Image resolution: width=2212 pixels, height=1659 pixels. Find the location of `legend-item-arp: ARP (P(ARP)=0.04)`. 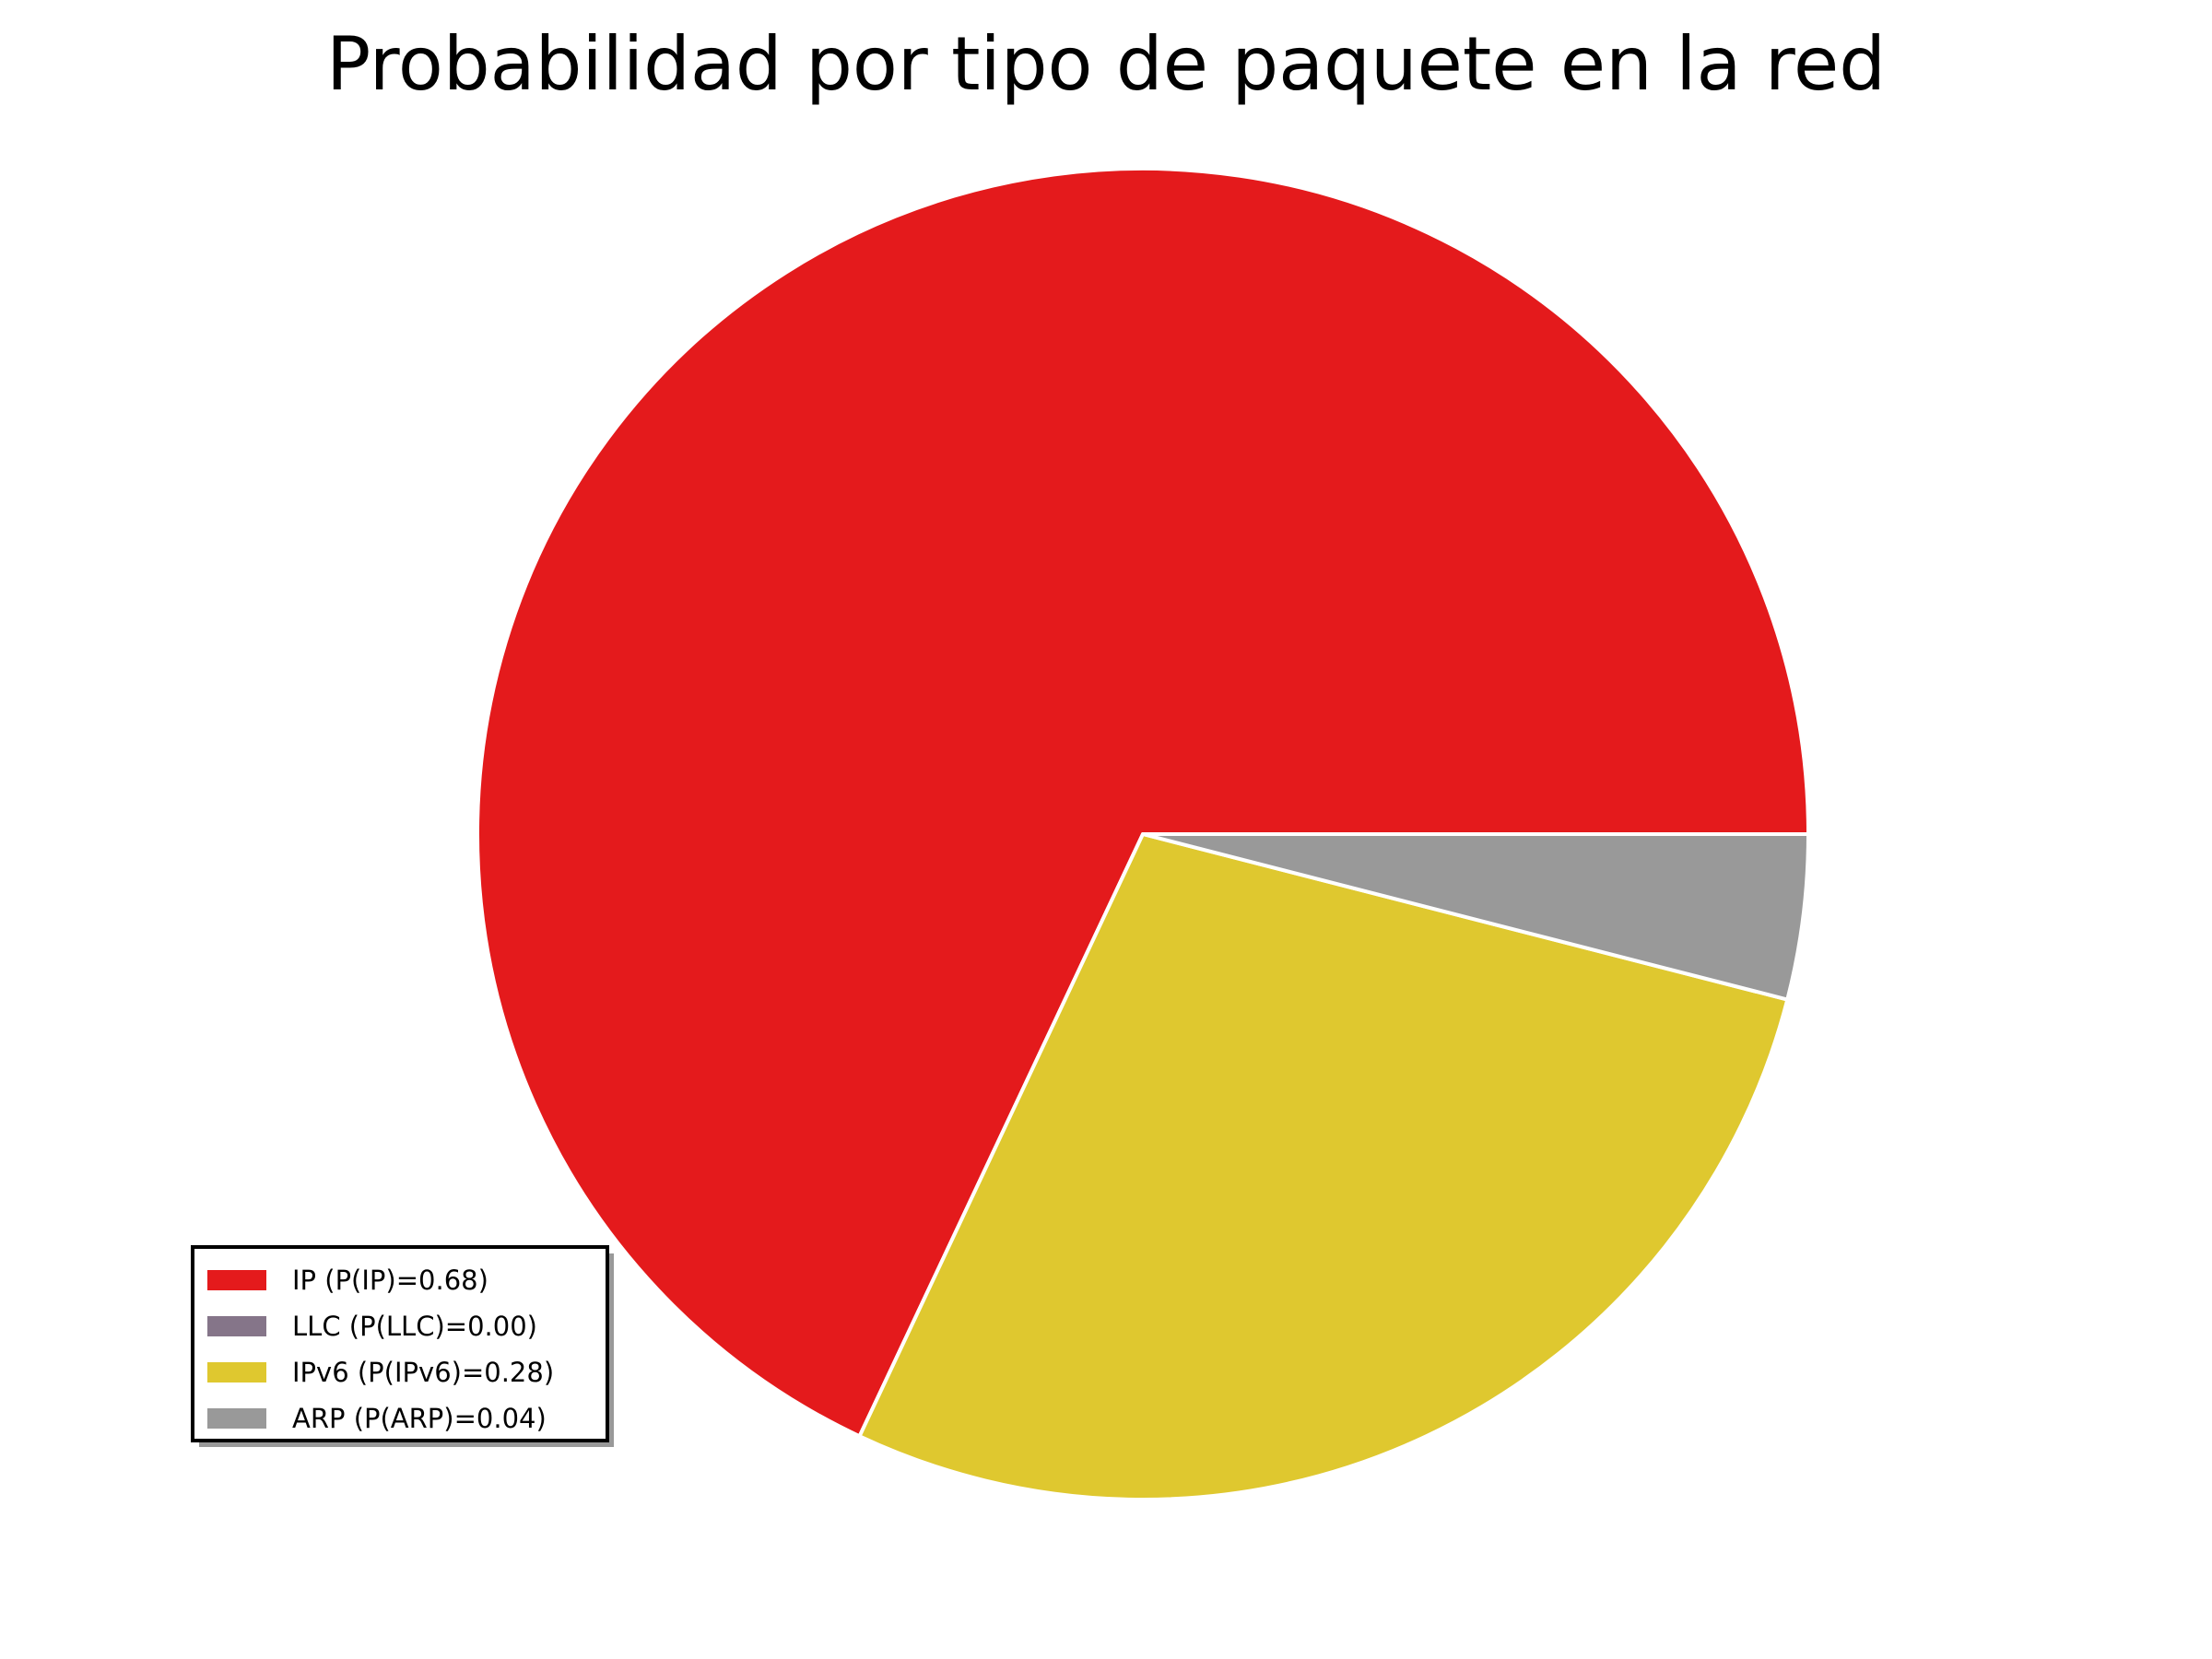

legend-item-arp: ARP (P(ARP)=0.04) is located at coordinates (377, 1418).